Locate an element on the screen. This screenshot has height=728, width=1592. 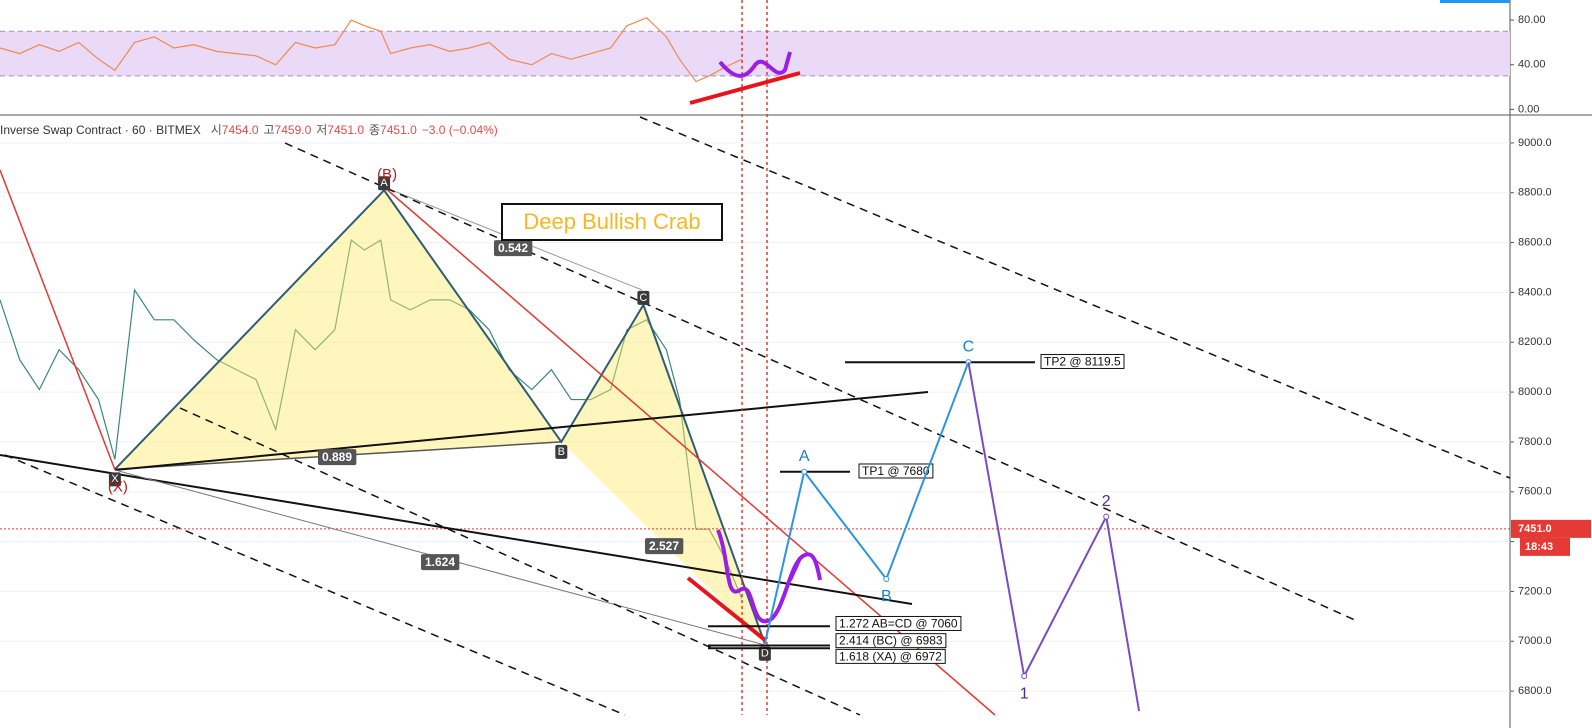
wave-label: 2 is located at coordinates (1106, 501).